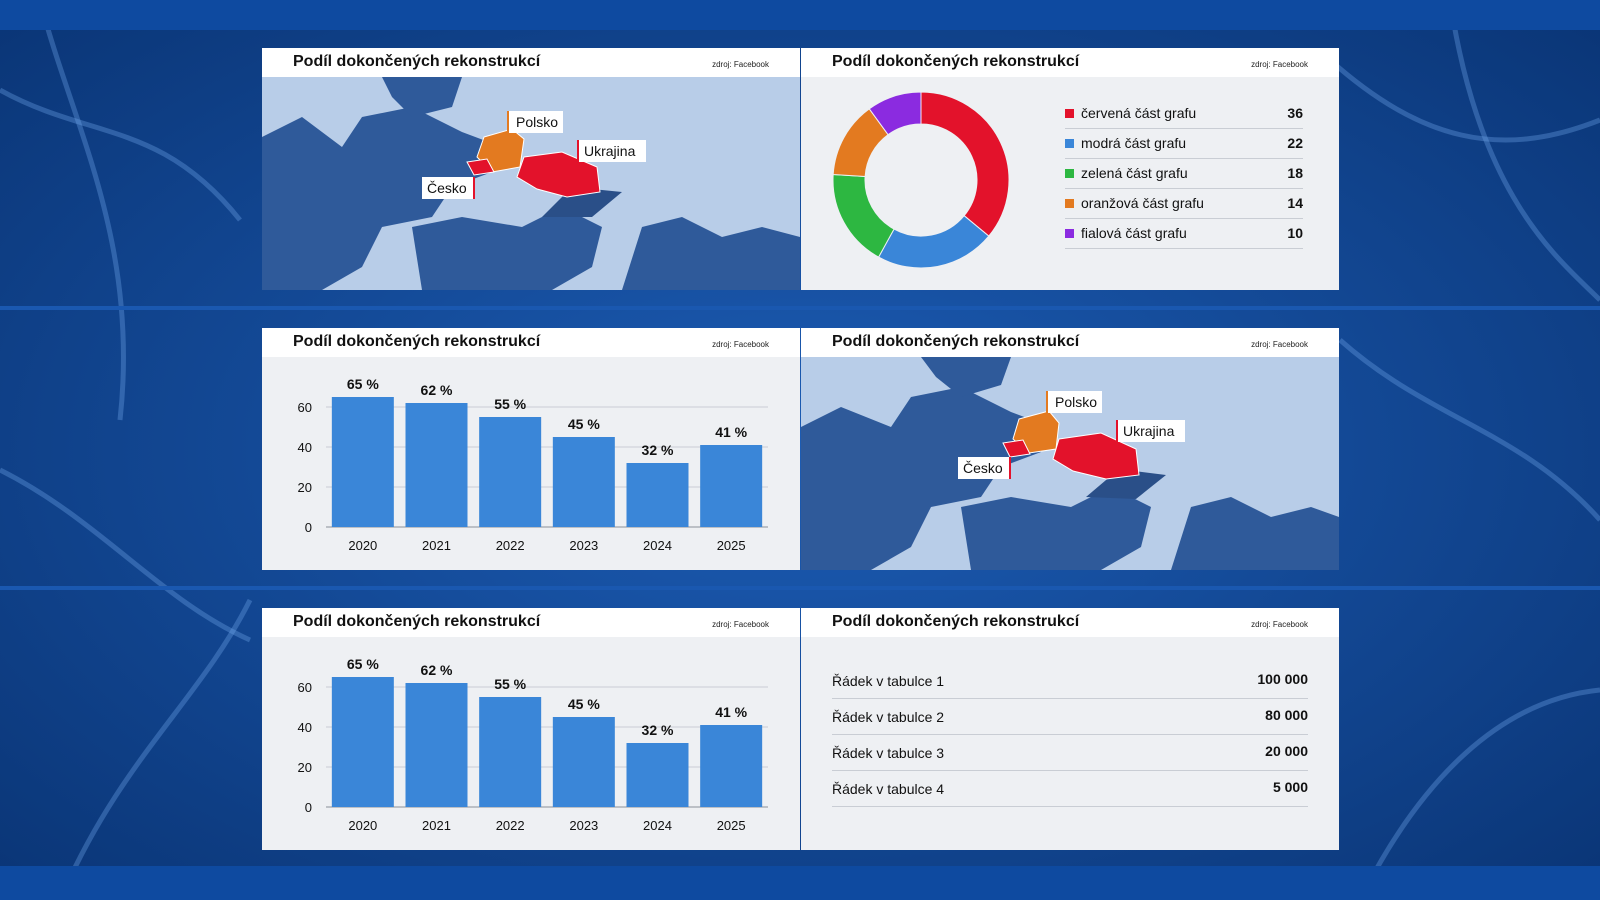  I want to click on x-tick-label: 2021, so click(436, 825).